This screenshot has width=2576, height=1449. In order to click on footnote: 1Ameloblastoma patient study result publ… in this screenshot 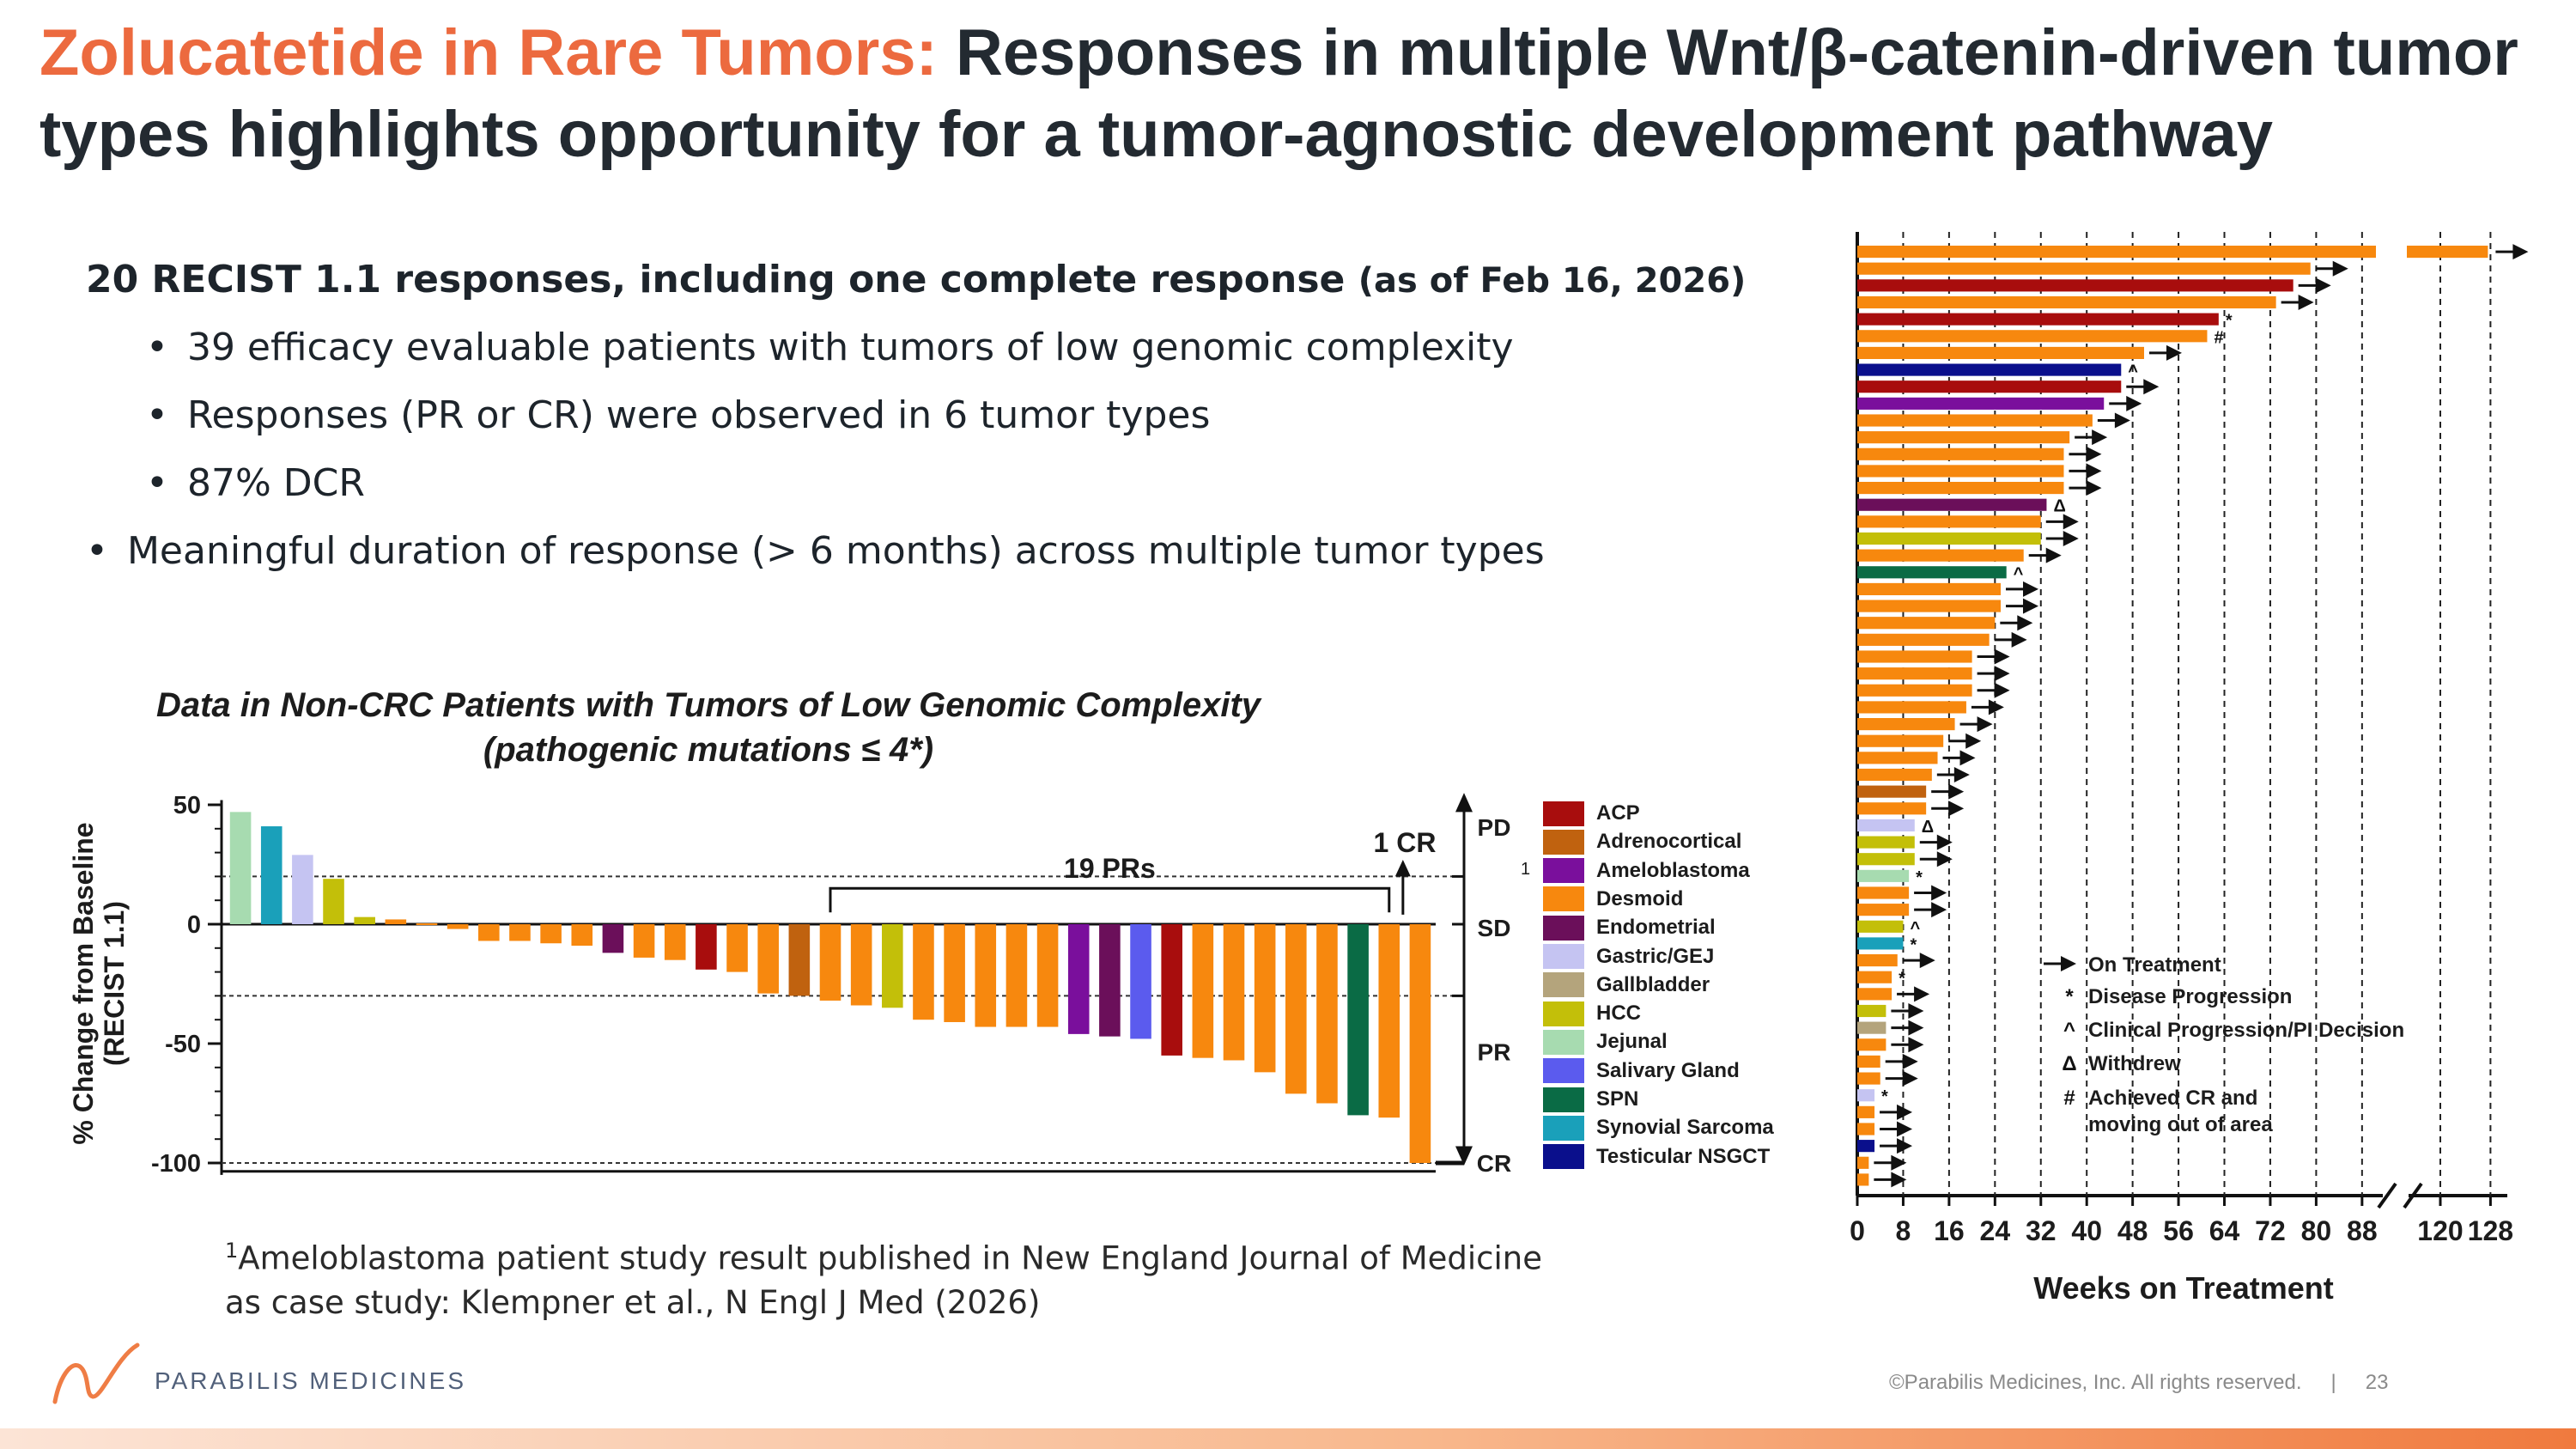, I will do `click(884, 1276)`.